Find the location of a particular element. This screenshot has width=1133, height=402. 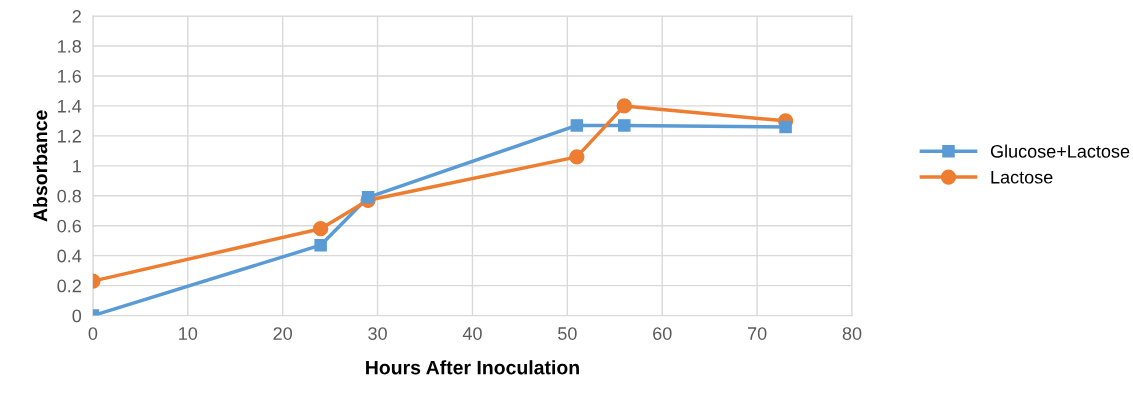

x-tick-label: 30 is located at coordinates (377, 333).